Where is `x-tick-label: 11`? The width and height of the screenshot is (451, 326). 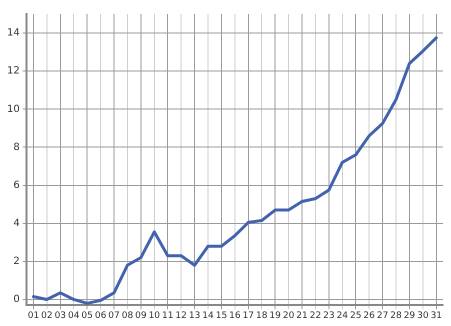 x-tick-label: 11 is located at coordinates (168, 315).